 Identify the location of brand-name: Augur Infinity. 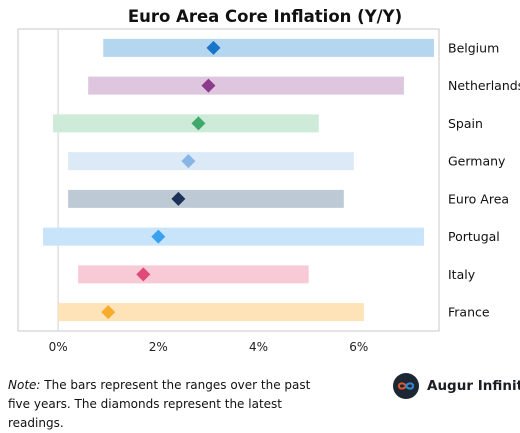
(473, 386).